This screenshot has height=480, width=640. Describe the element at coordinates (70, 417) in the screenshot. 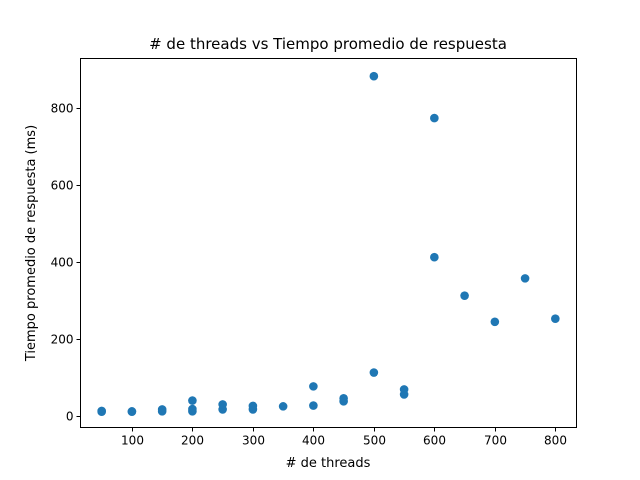

I see `y-tick-label: 0` at that location.